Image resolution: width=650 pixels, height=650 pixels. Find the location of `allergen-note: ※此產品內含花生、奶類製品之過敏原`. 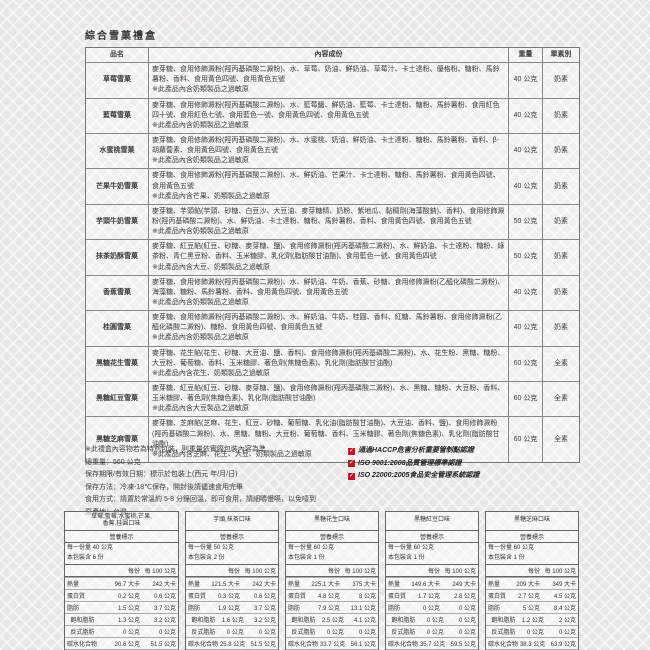

allergen-note: ※此產品內含花生、奶類製品之過敏原 is located at coordinates (211, 373).